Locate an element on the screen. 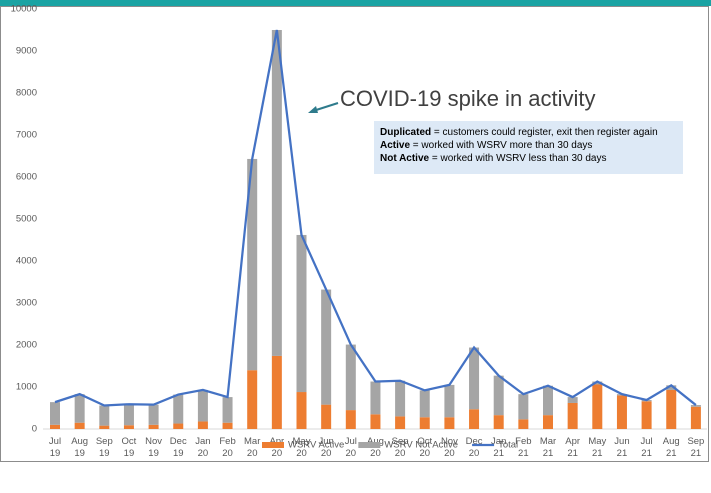 Image resolution: width=711 pixels, height=493 pixels. x-tick-label: Jan 20 is located at coordinates (202, 447).